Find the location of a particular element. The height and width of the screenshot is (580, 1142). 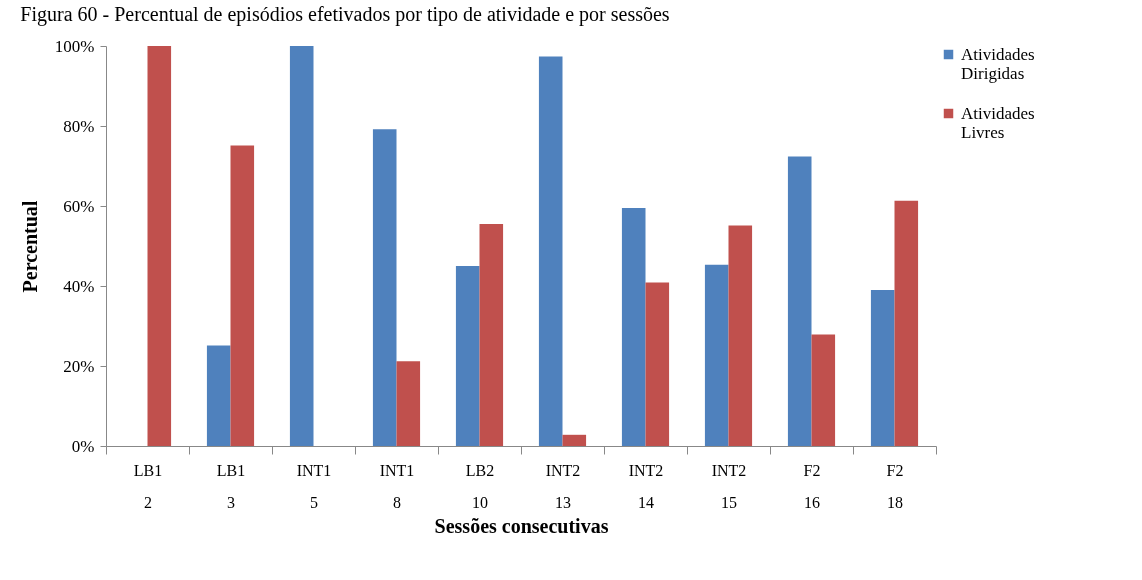

x-tick-label: F2 16 is located at coordinates (812, 486).